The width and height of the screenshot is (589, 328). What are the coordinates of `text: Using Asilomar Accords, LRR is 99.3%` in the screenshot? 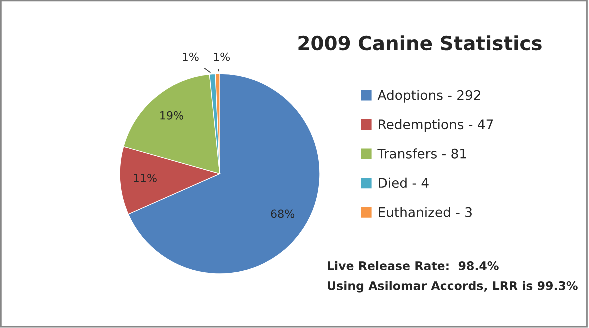 It's located at (453, 287).